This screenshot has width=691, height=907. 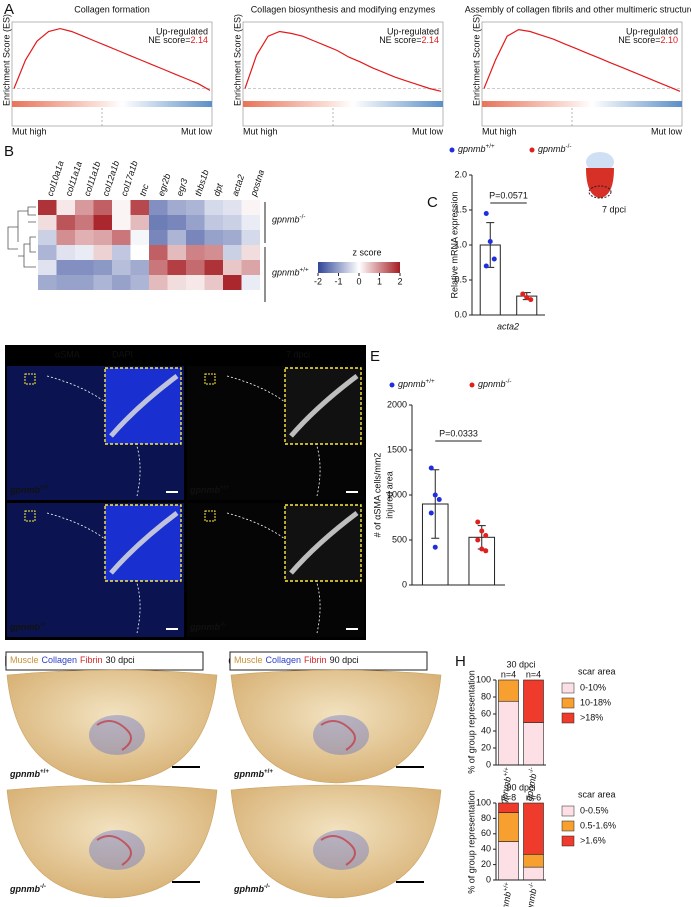 I want to click on gene-label: postna, so click(x=257, y=184).